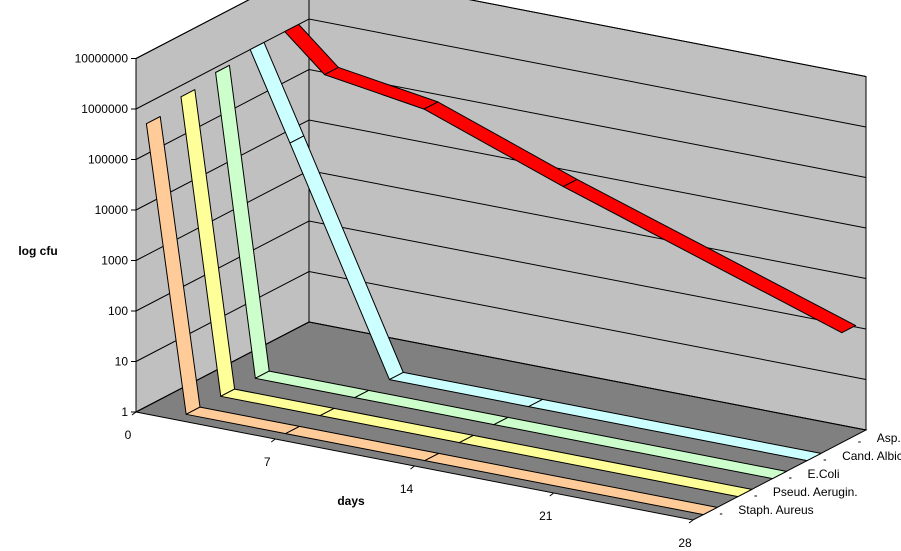  Describe the element at coordinates (112, 210) in the screenshot. I see `y-tick-label: 10000` at that location.